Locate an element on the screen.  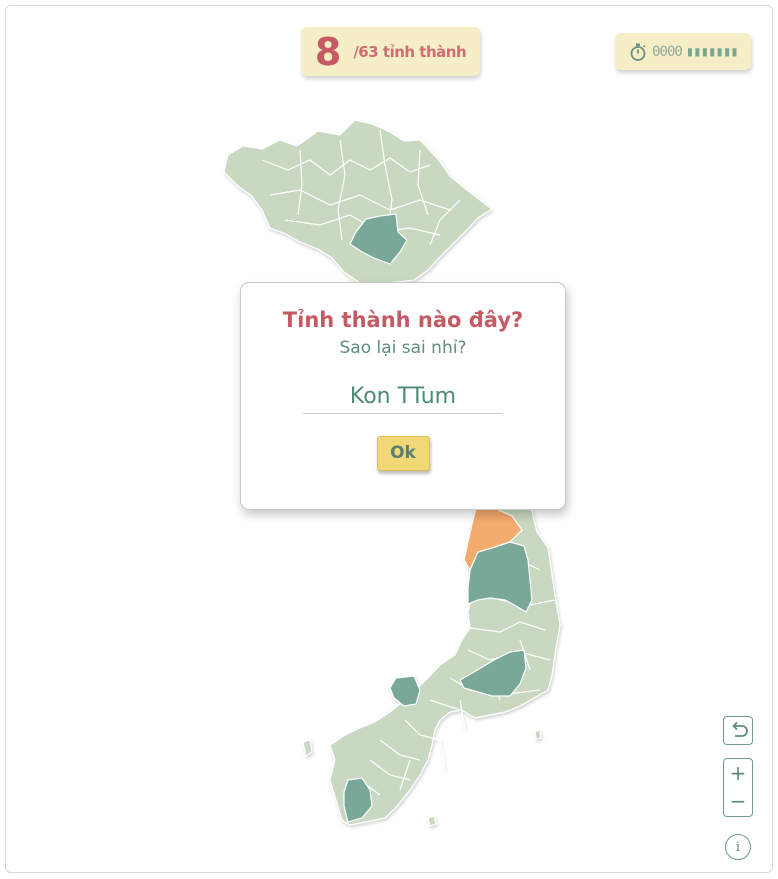
province-found-south is located at coordinates (493, 673).